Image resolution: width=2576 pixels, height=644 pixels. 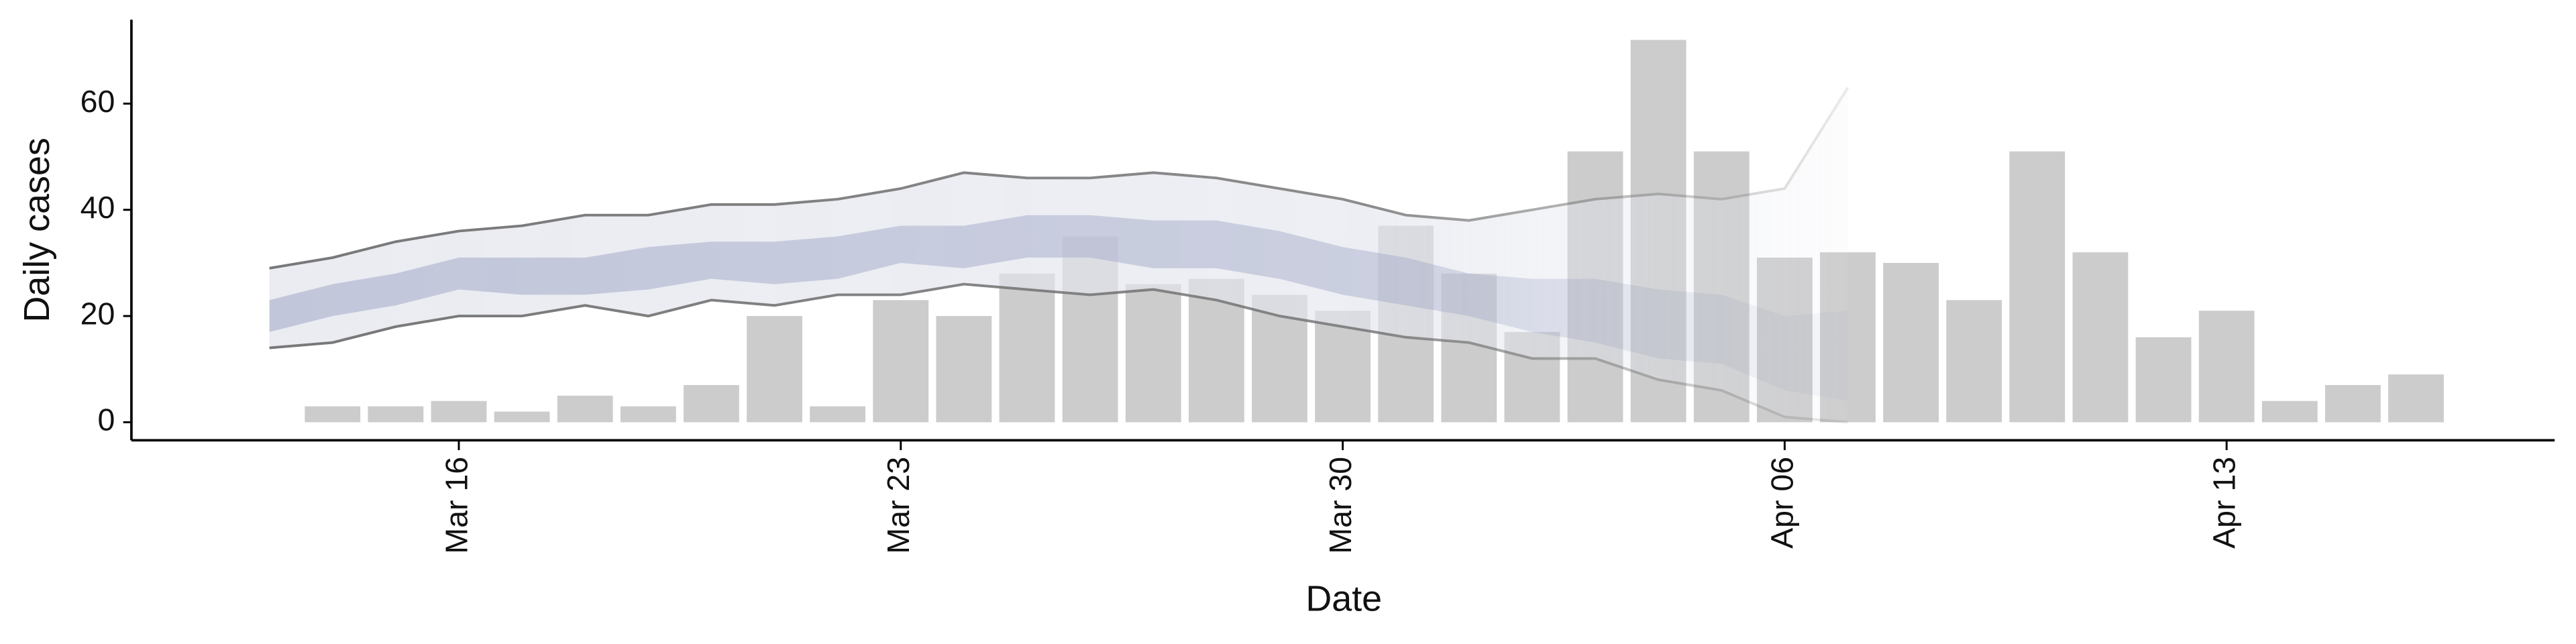 What do you see at coordinates (898, 505) in the screenshot?
I see `x-tick-label: Mar 23` at bounding box center [898, 505].